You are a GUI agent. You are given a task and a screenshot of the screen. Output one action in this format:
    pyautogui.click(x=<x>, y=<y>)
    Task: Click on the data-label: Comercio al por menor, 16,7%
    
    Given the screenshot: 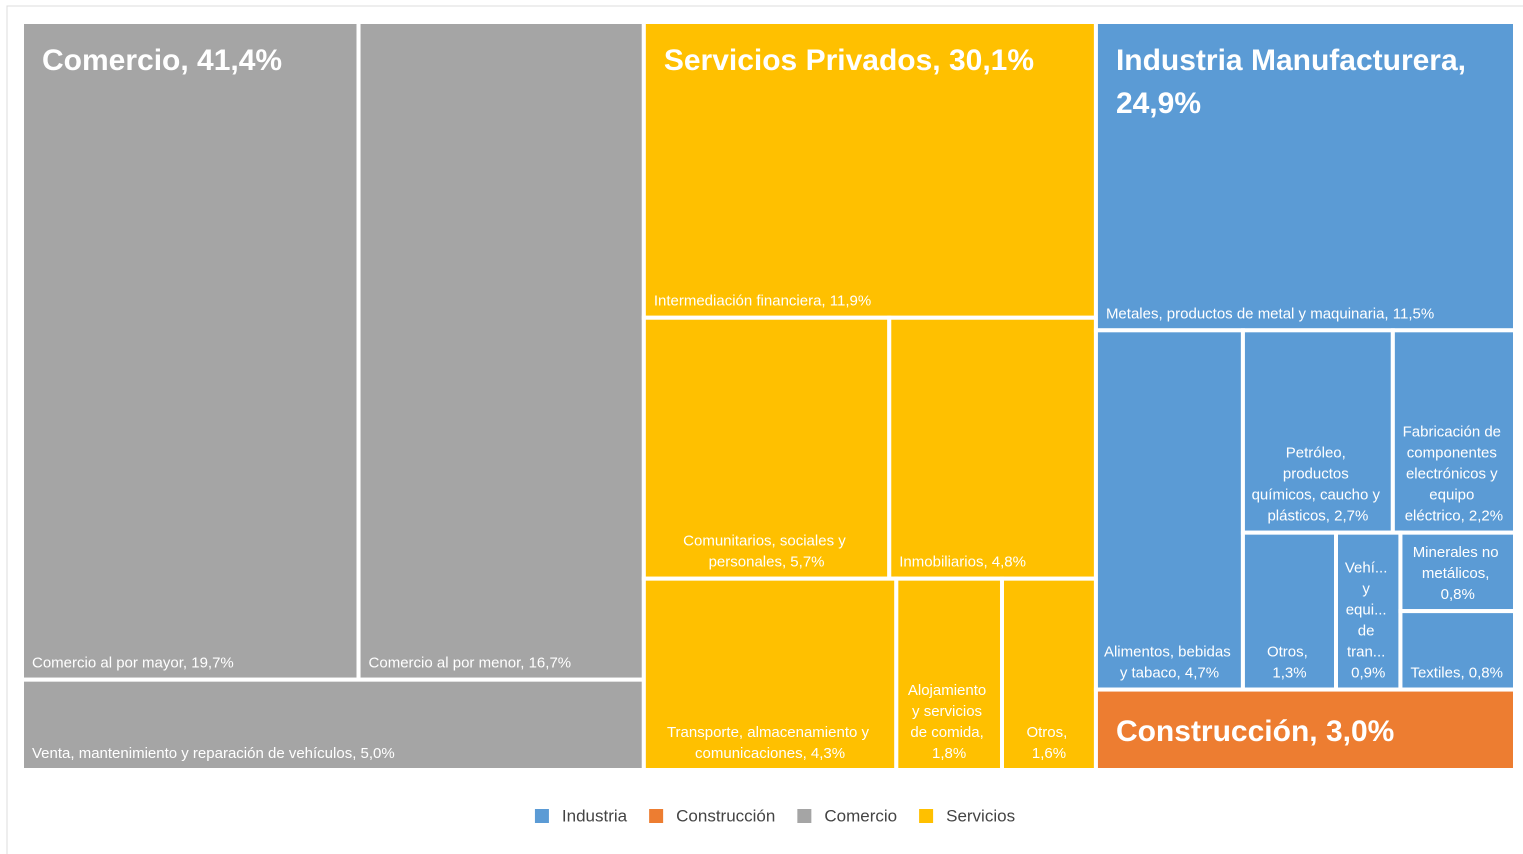 What is the action you would take?
    pyautogui.click(x=470, y=663)
    